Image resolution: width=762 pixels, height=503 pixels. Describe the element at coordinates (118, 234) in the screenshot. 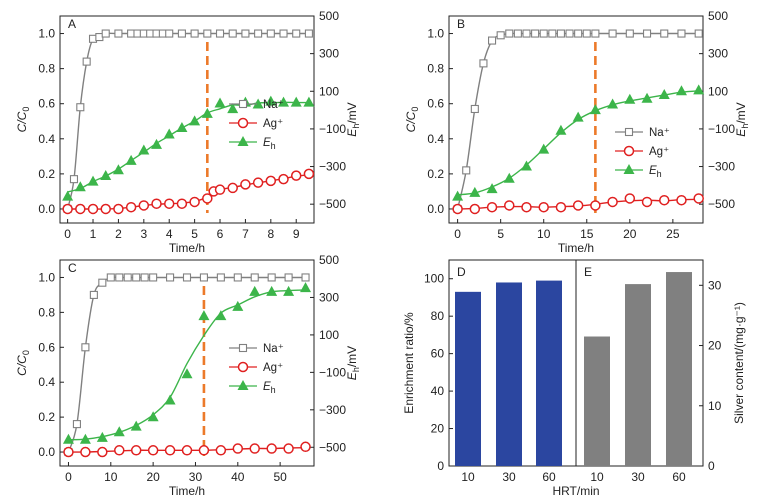

I see `x-tick-label: 2` at that location.